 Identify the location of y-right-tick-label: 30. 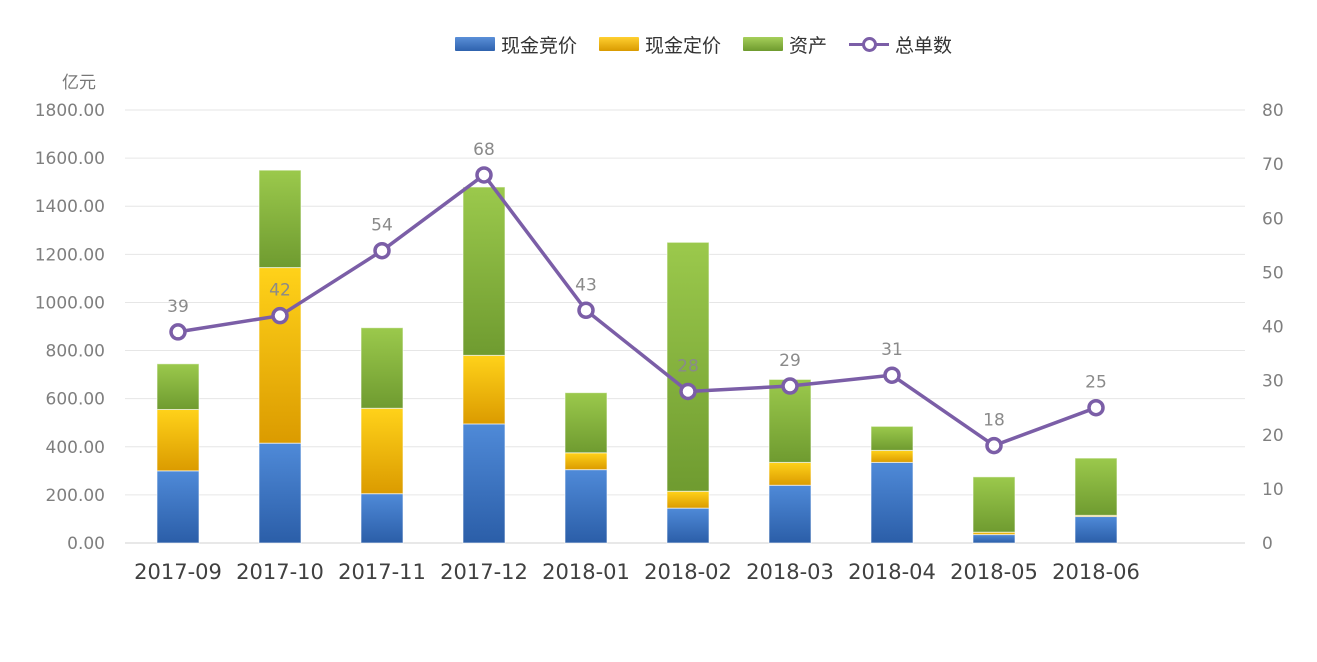
(1273, 382).